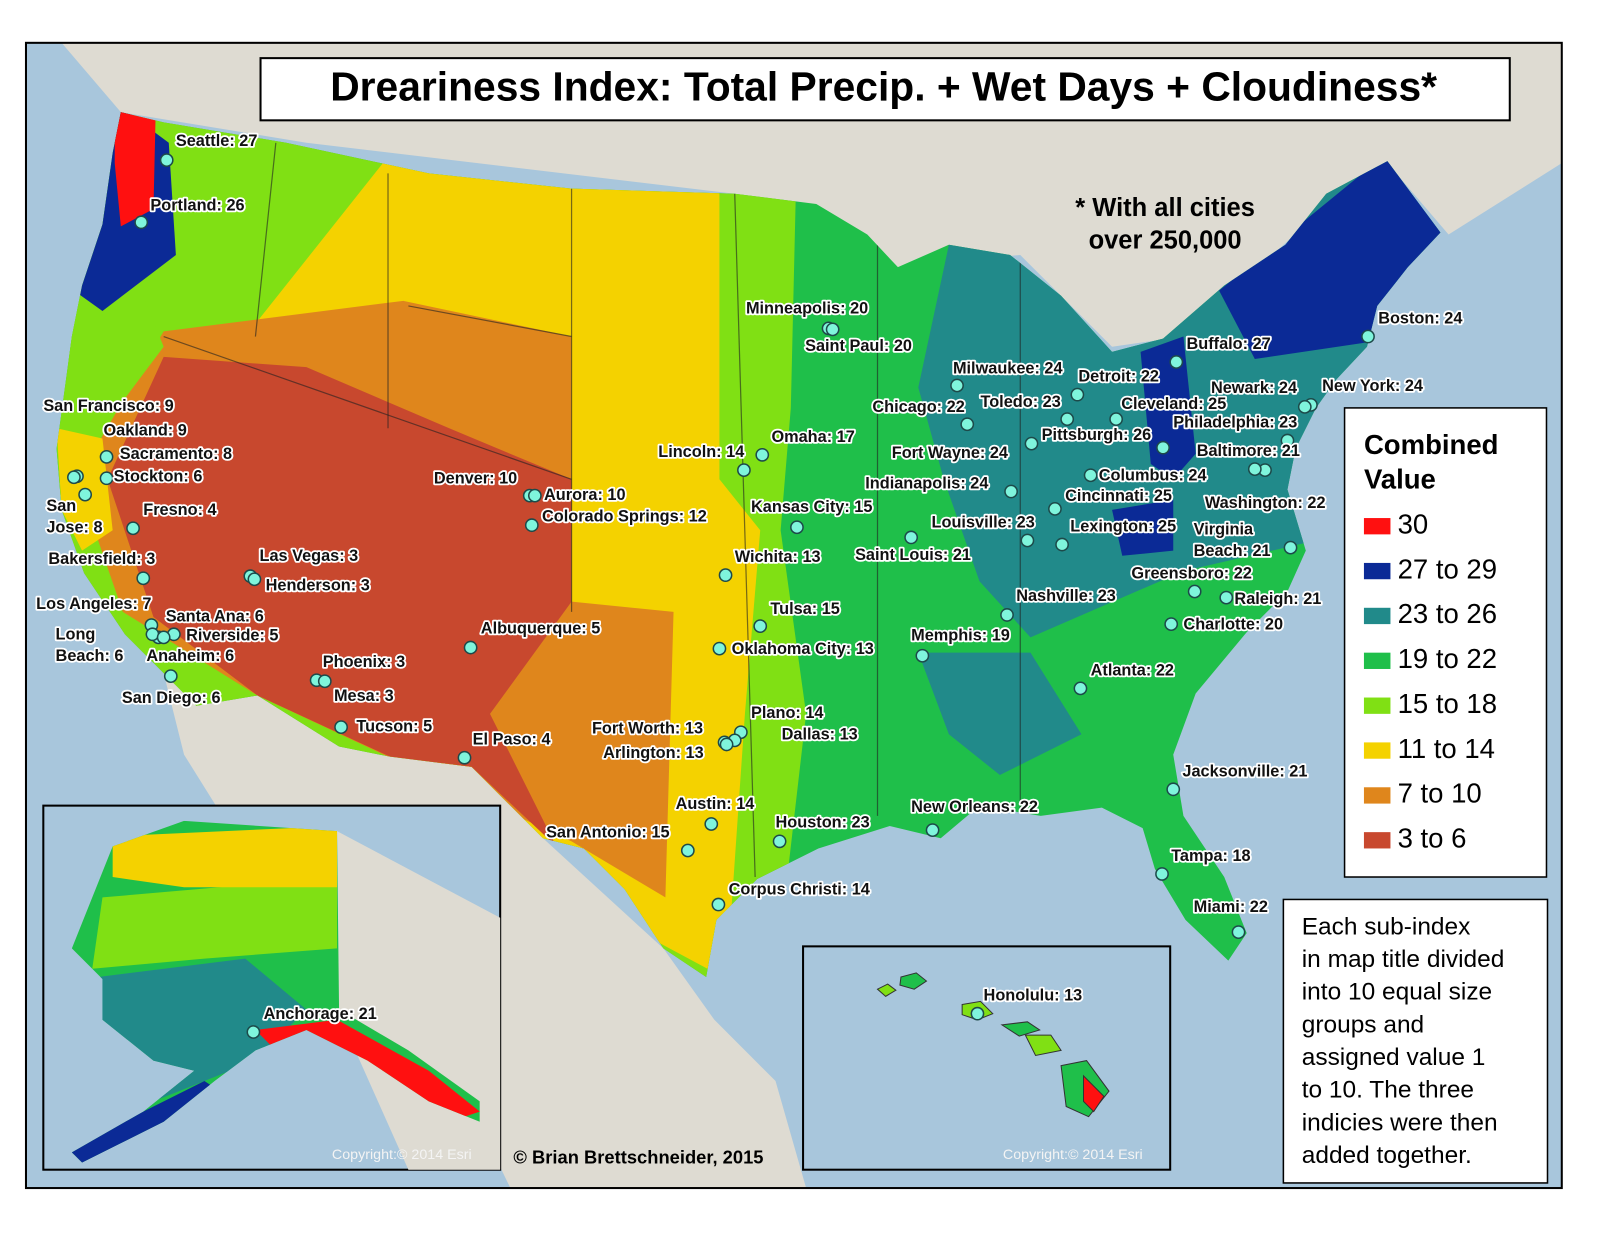 This screenshot has height=1237, width=1600. Describe the element at coordinates (1224, 530) in the screenshot. I see `city-label: Virginia` at that location.